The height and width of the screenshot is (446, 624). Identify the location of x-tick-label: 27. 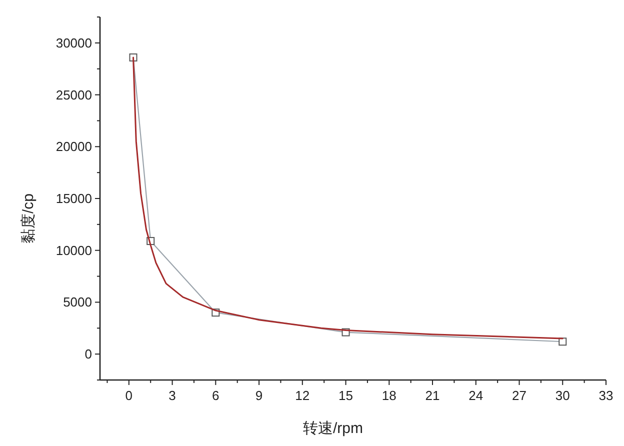
(519, 395).